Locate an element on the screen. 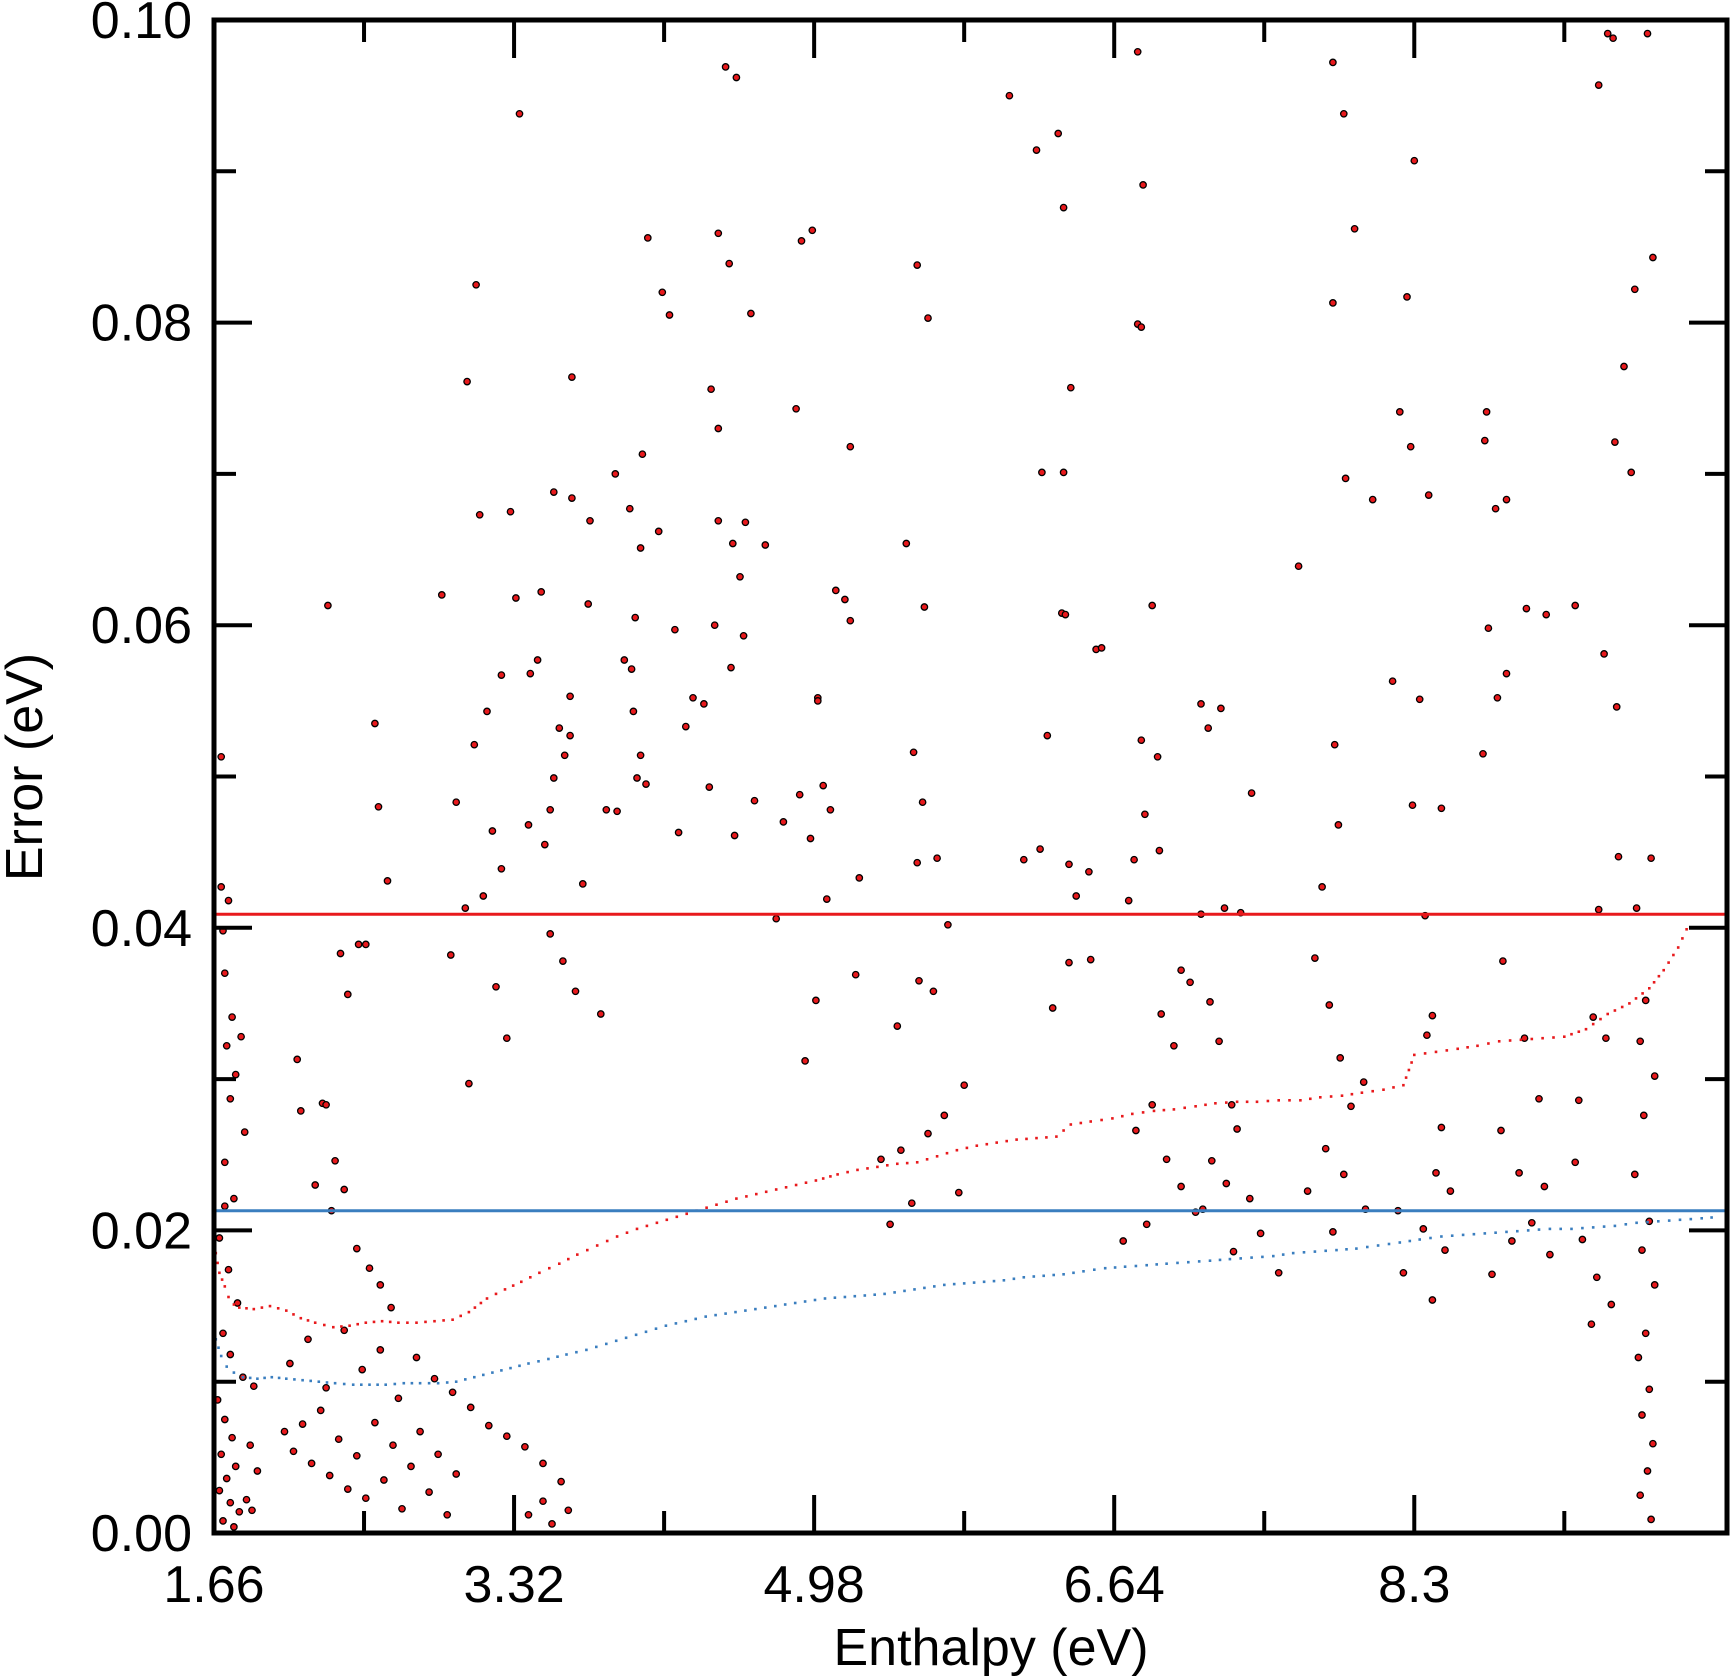 The image size is (1731, 1679). x-tick-label: 4.98 is located at coordinates (813, 1585).